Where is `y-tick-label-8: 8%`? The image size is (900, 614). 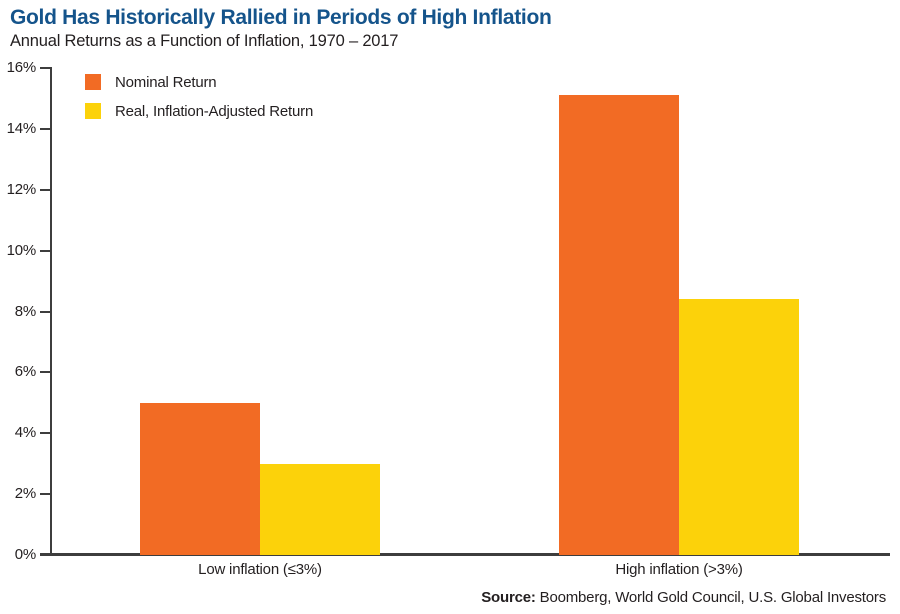
y-tick-label-8: 8% is located at coordinates (25, 311).